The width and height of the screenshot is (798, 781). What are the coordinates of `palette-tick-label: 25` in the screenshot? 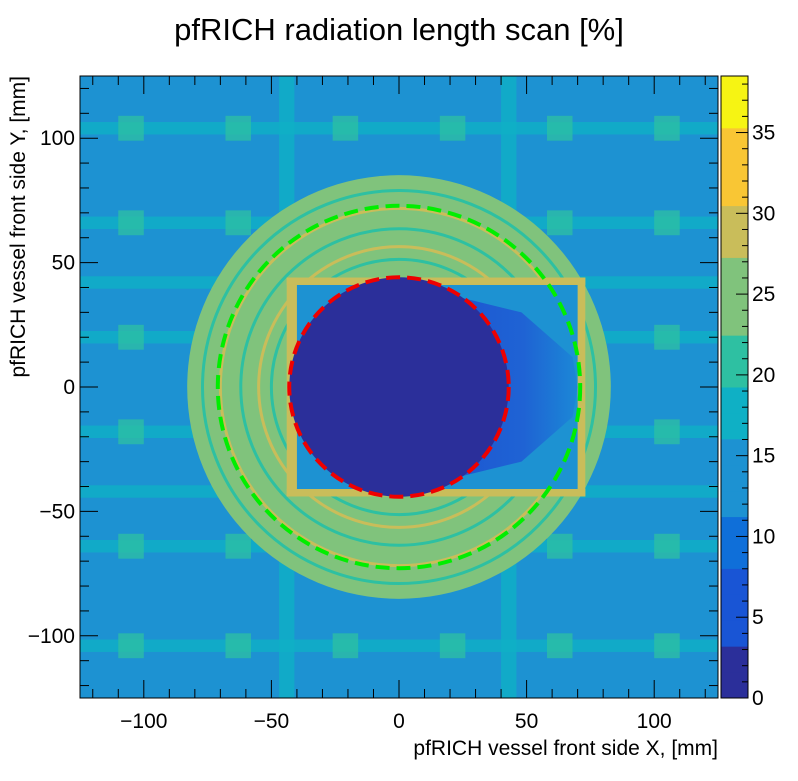 It's located at (763, 294).